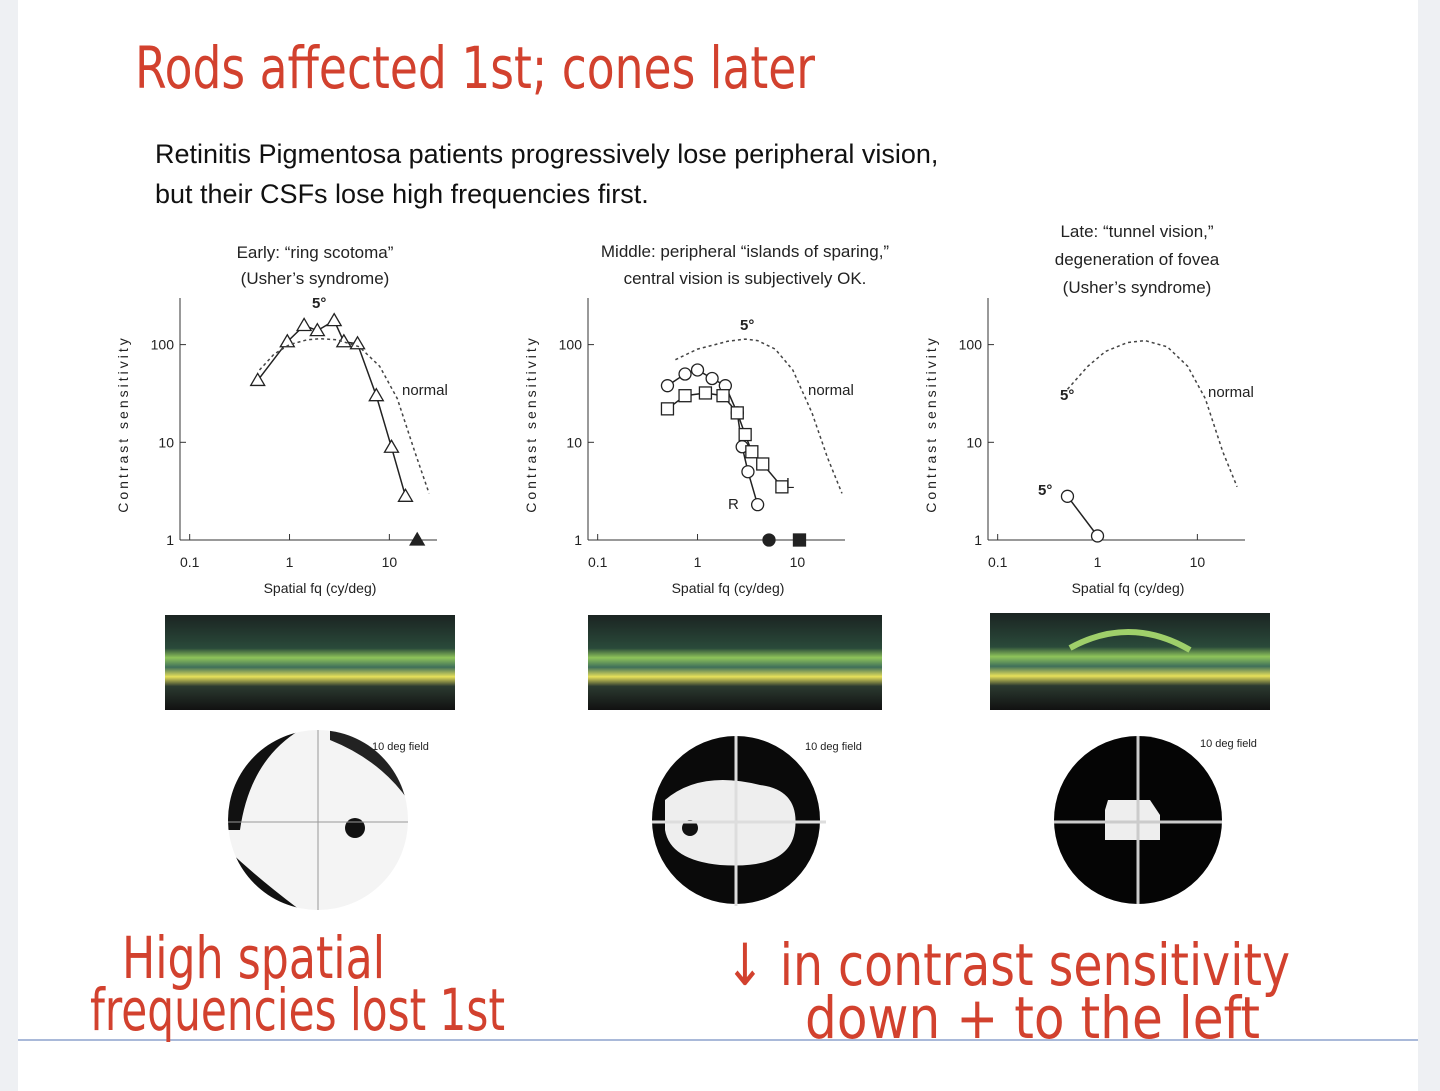 The image size is (1440, 1091). What do you see at coordinates (1007, 965) in the screenshot?
I see `handwritten-note: ↓ in contrast sensitivity` at bounding box center [1007, 965].